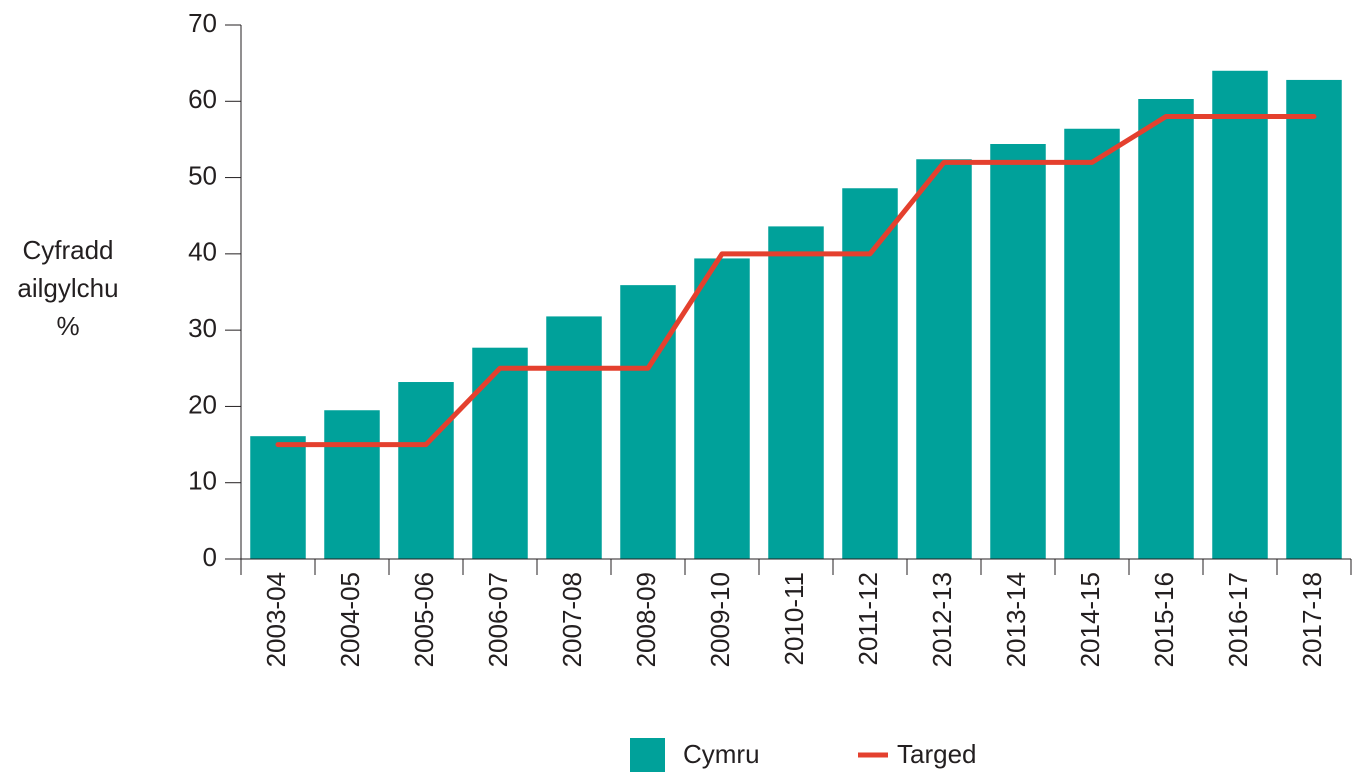 The image size is (1356, 778). What do you see at coordinates (276, 619) in the screenshot?
I see `x-tick-label: 2003-04` at bounding box center [276, 619].